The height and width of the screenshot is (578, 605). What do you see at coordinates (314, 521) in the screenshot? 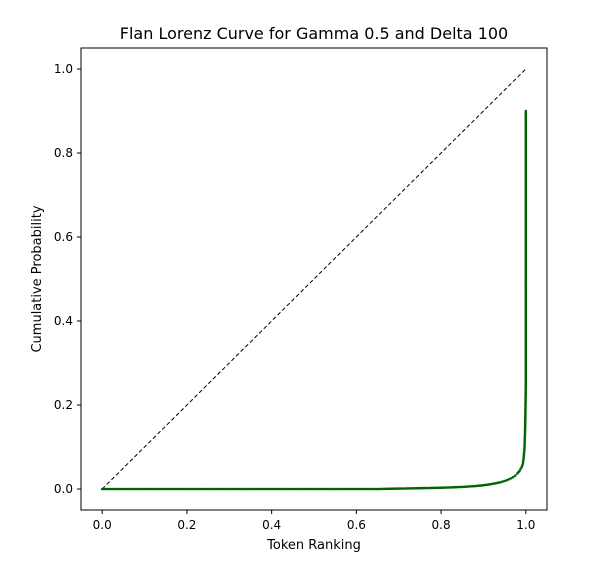
I see `x-axis: 0.0 0.2 0.4 0.6 0.8 1.0` at bounding box center [314, 521].